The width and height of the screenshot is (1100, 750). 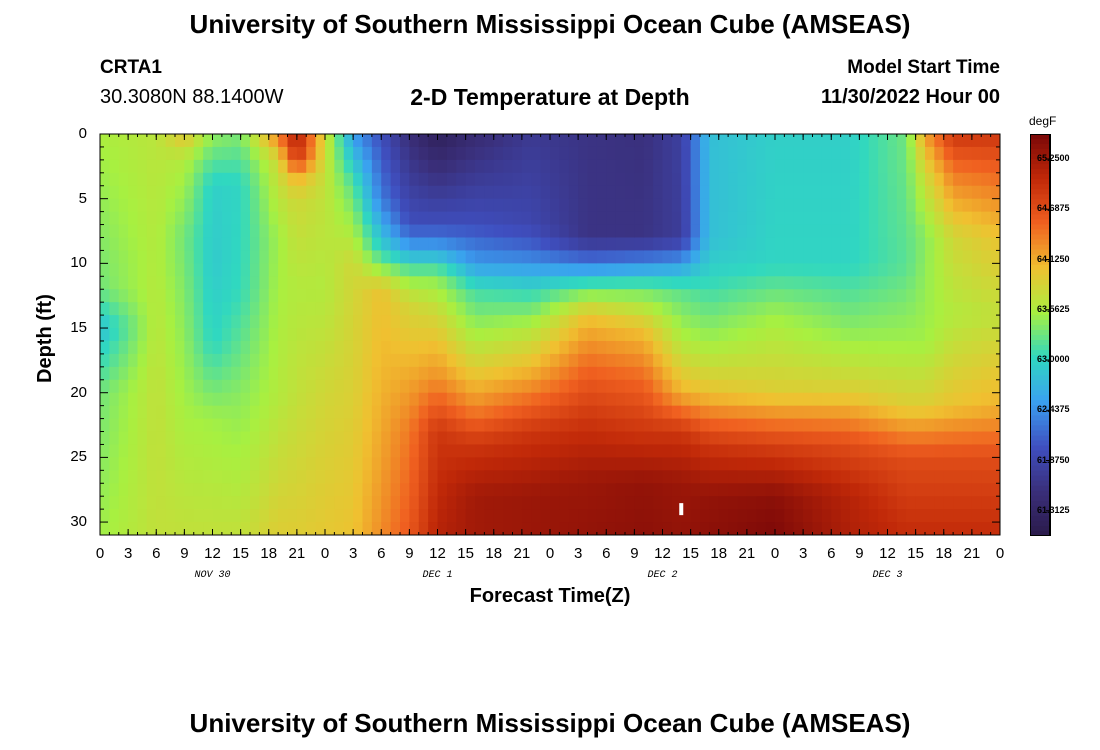 I want to click on x-tick-label: 6, so click(x=156, y=553).